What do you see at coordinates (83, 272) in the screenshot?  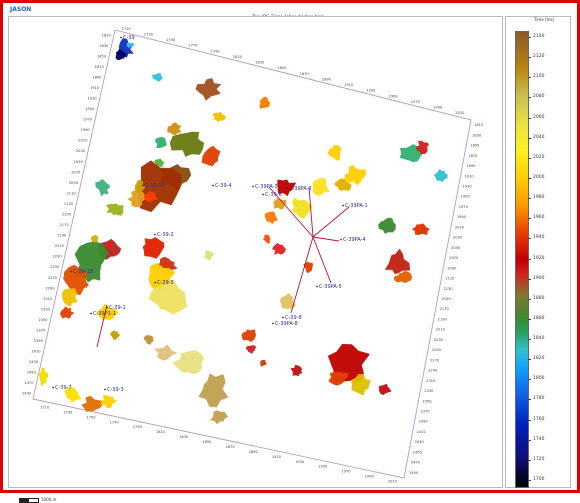 I see `well-label-c-39-13: C-39-13` at bounding box center [83, 272].